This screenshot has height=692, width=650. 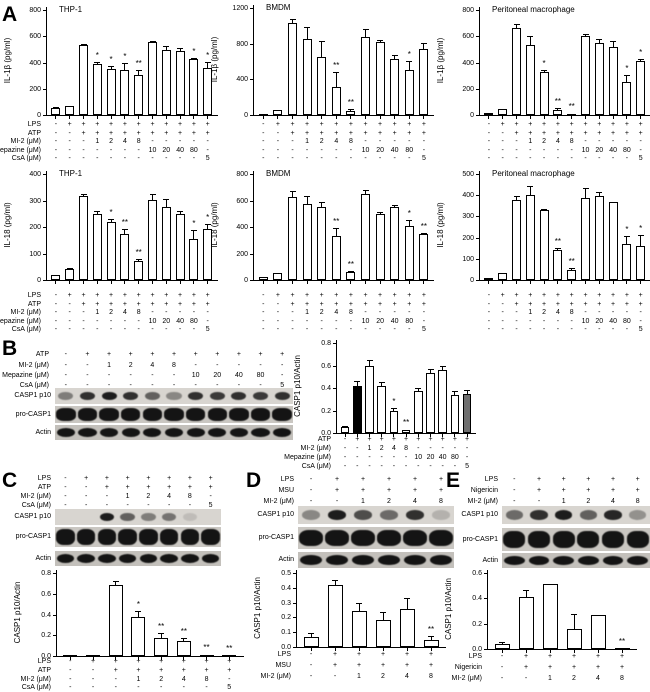 What do you see at coordinates (39, 280) in the screenshot?
I see `y-tick-label: 0` at bounding box center [39, 280].